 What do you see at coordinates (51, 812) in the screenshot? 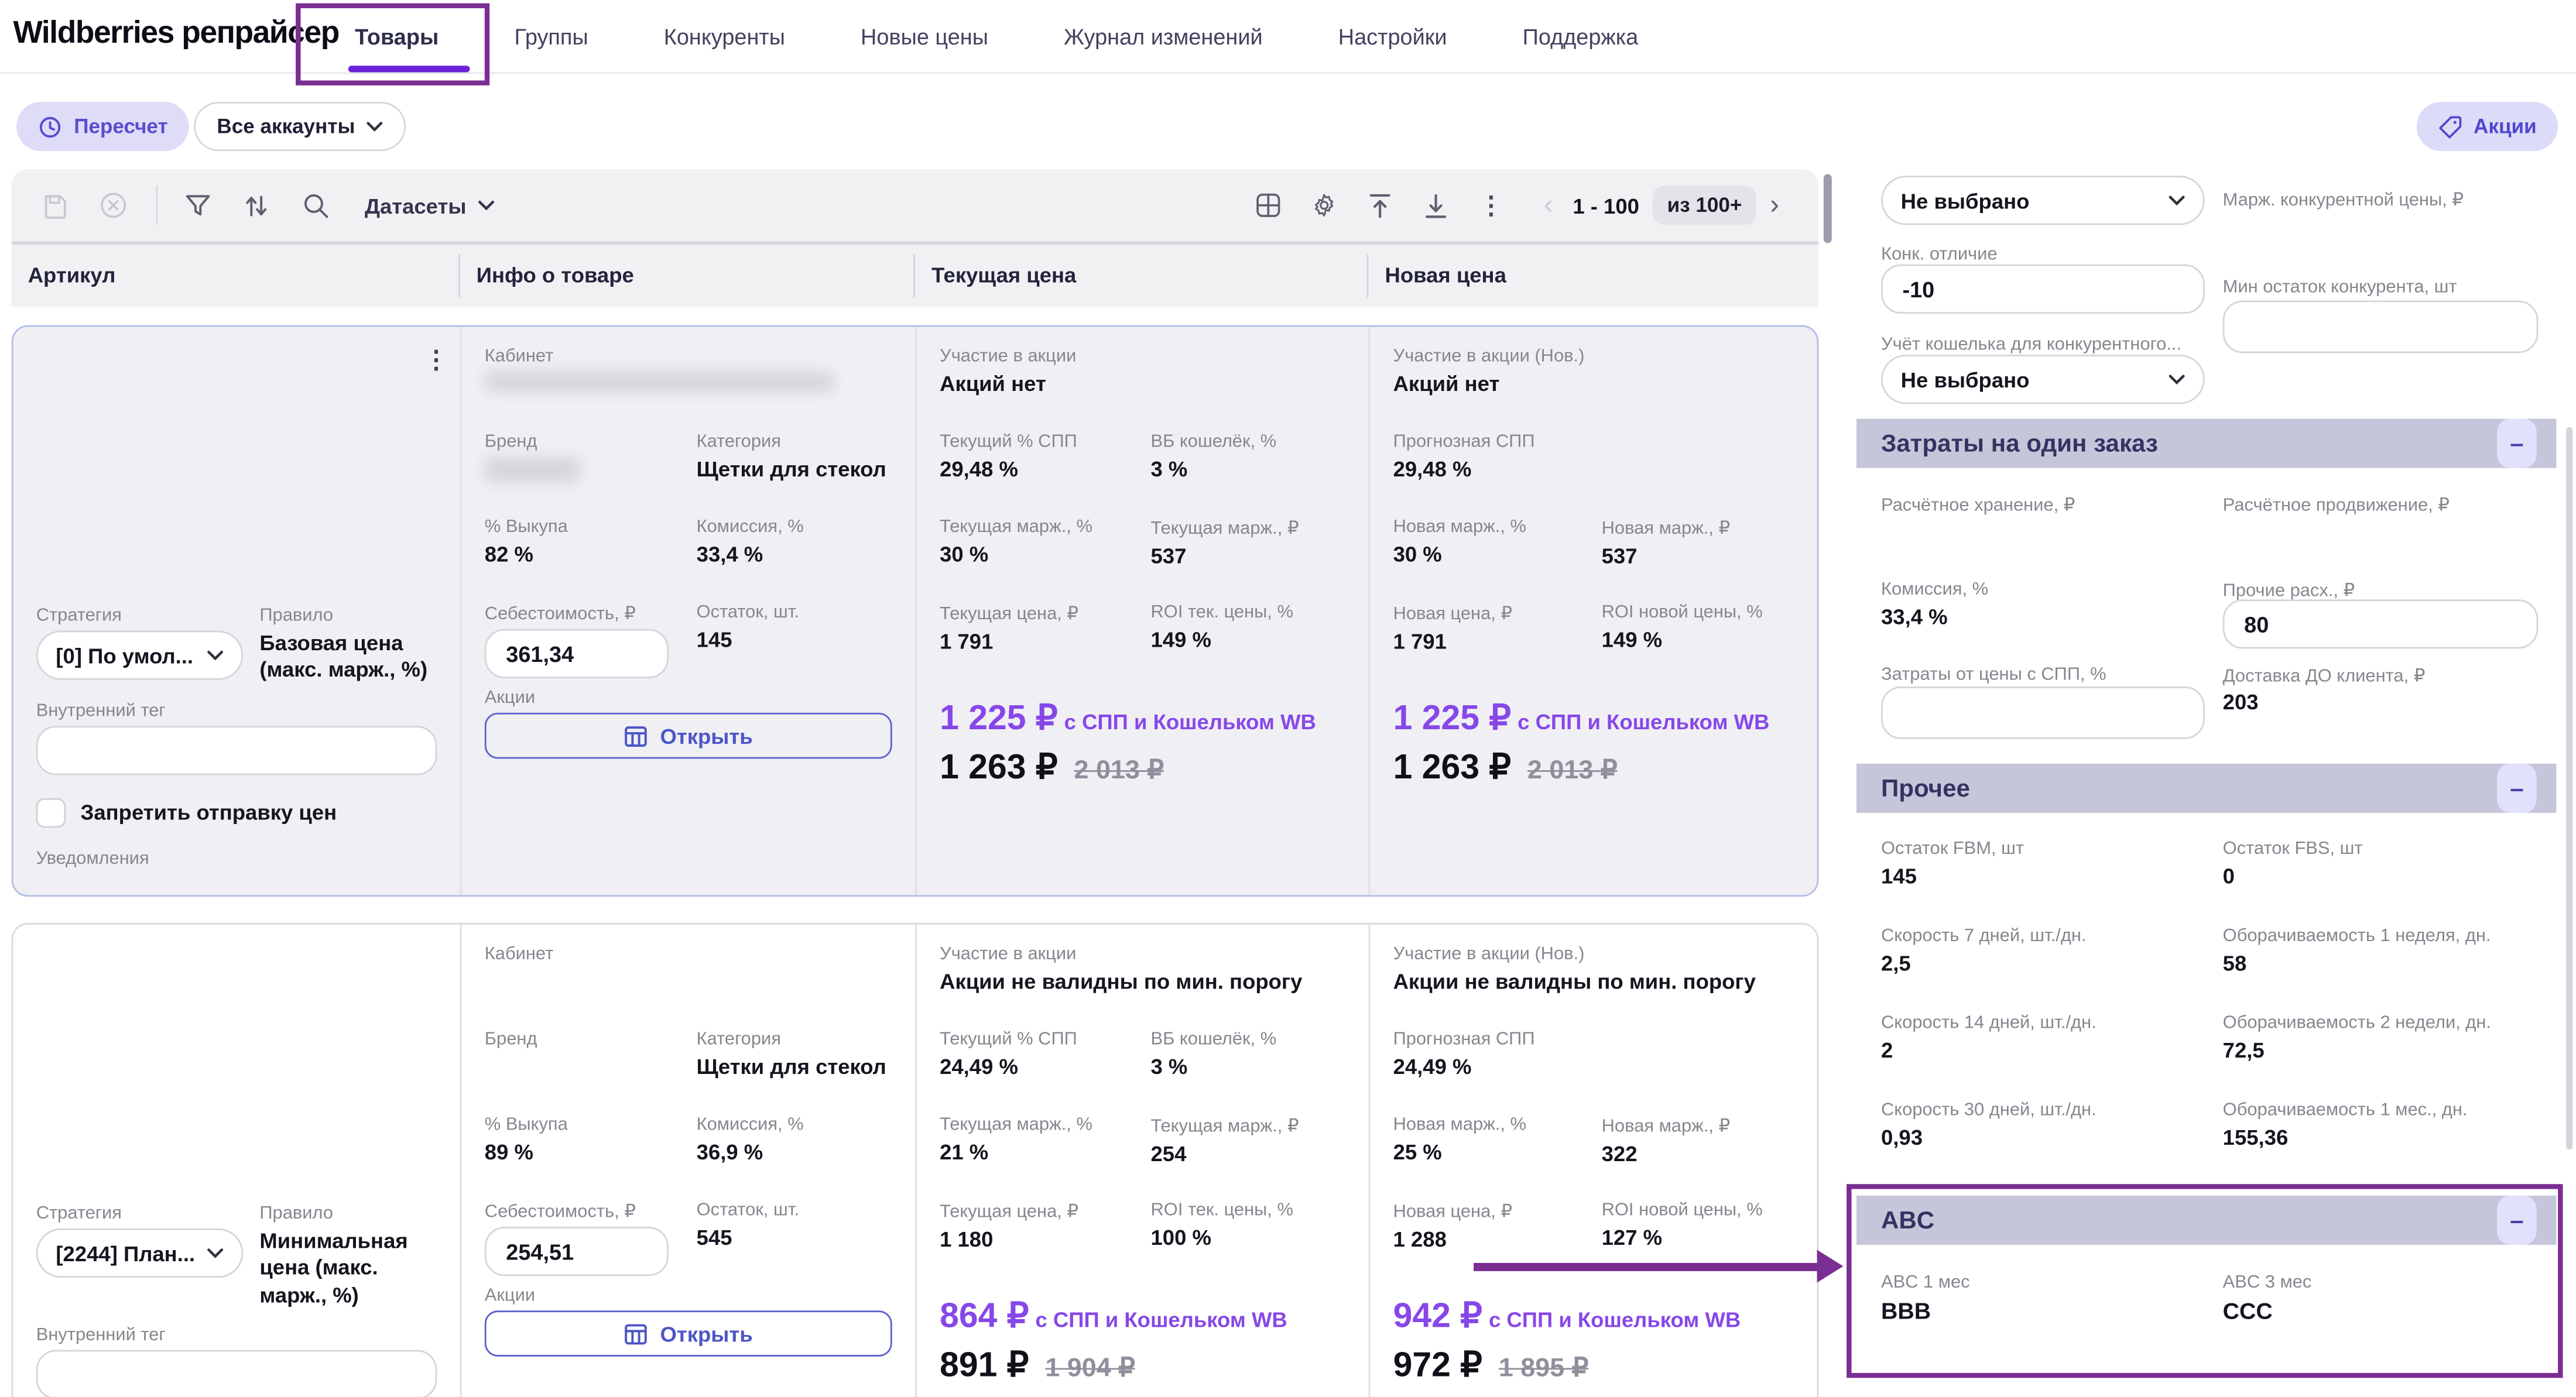
I see `forbid-prices-checkbox` at bounding box center [51, 812].